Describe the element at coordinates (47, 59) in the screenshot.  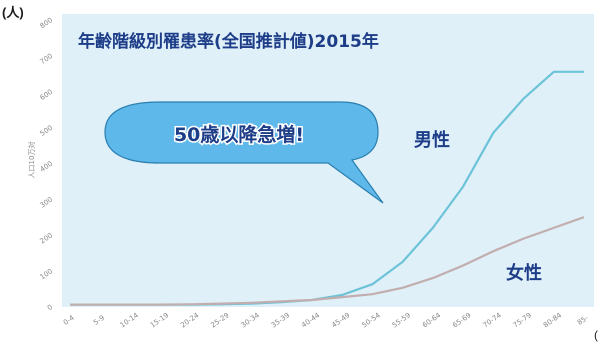
I see `y-tick-label: 700` at that location.